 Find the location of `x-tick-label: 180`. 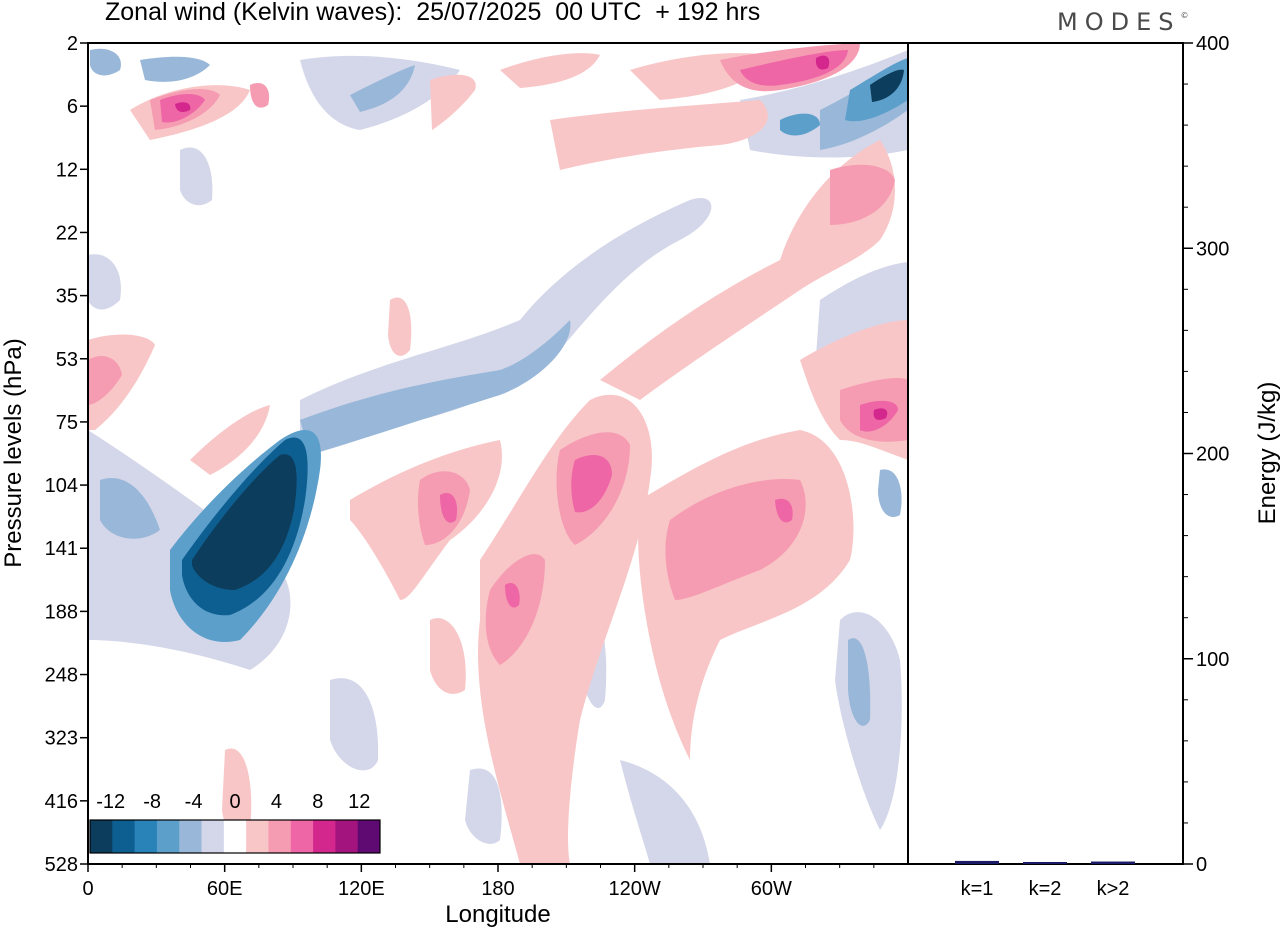

x-tick-label: 180 is located at coordinates (497, 889).